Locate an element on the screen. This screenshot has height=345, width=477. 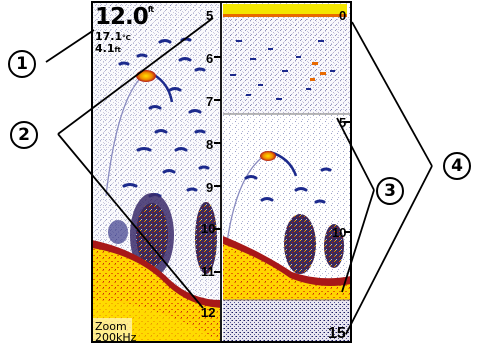
speed-value: 4.1 is located at coordinates (105, 48).